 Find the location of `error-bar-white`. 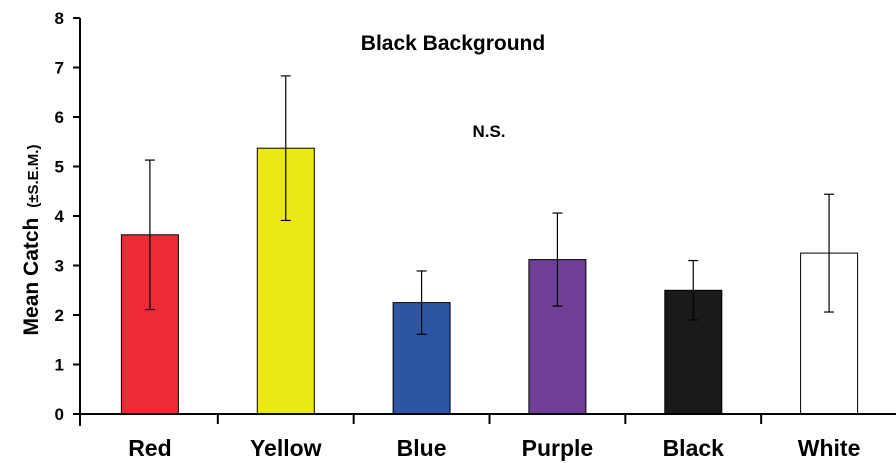

error-bar-white is located at coordinates (829, 253).